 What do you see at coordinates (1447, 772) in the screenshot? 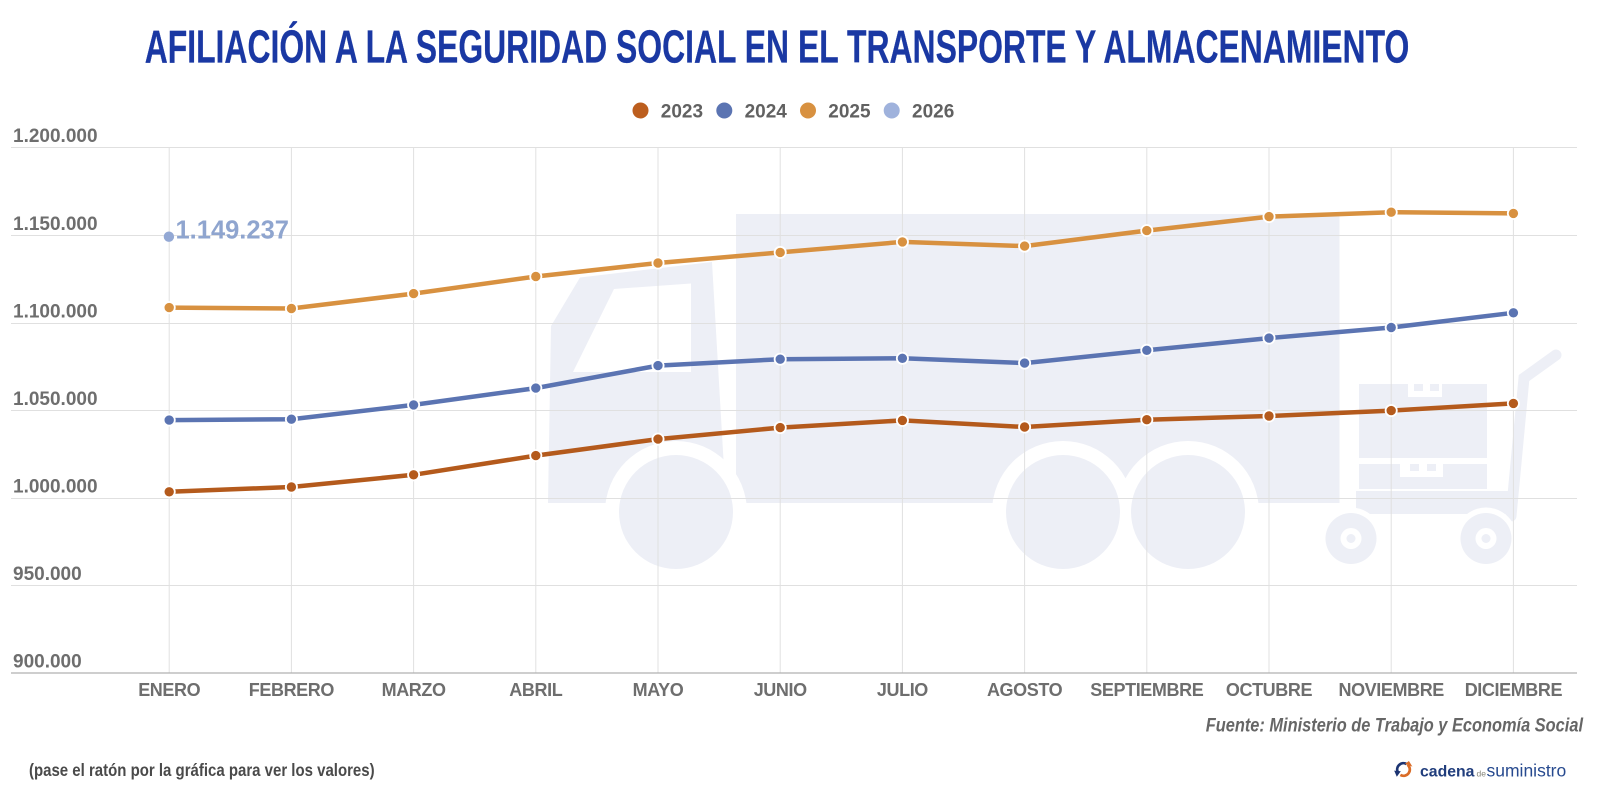
I see `svg-text: cadena` at bounding box center [1447, 772].